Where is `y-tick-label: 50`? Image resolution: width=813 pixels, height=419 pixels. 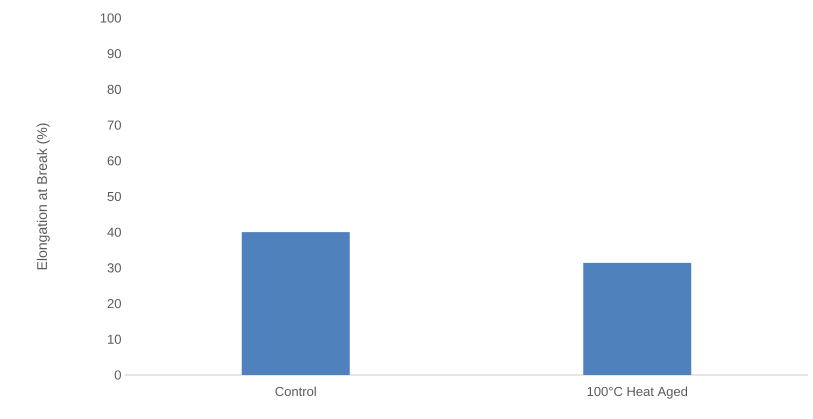 y-tick-label: 50 is located at coordinates (114, 197).